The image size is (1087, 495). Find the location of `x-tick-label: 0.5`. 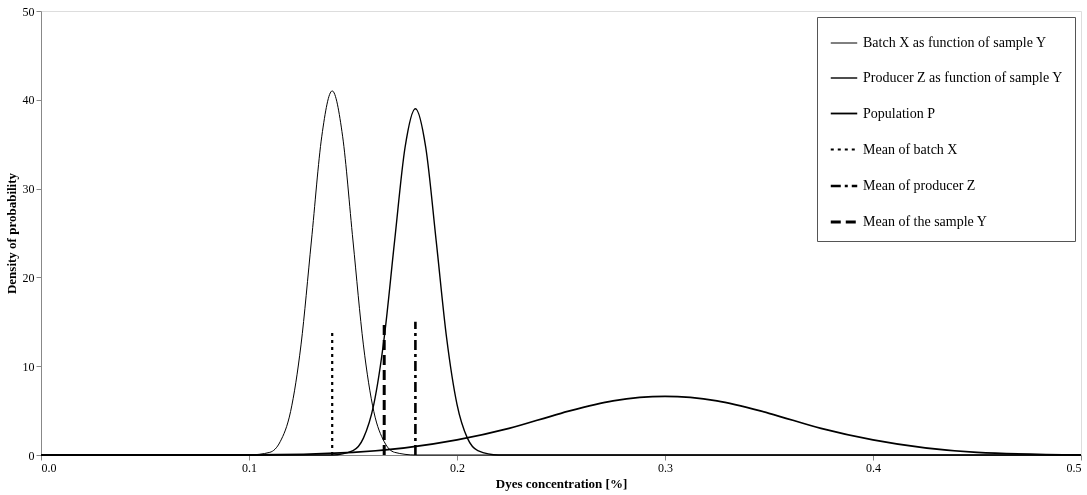

x-tick-label: 0.5 is located at coordinates (1074, 467).